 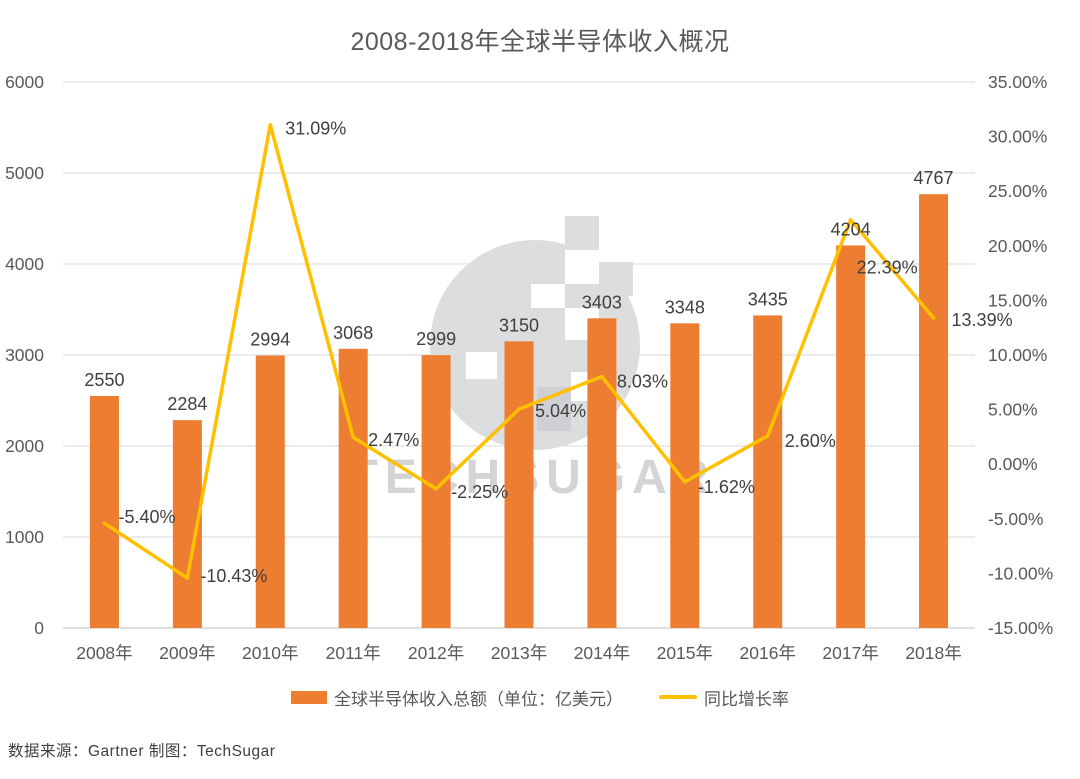 I want to click on bar-value-label: 3403, so click(x=602, y=302).